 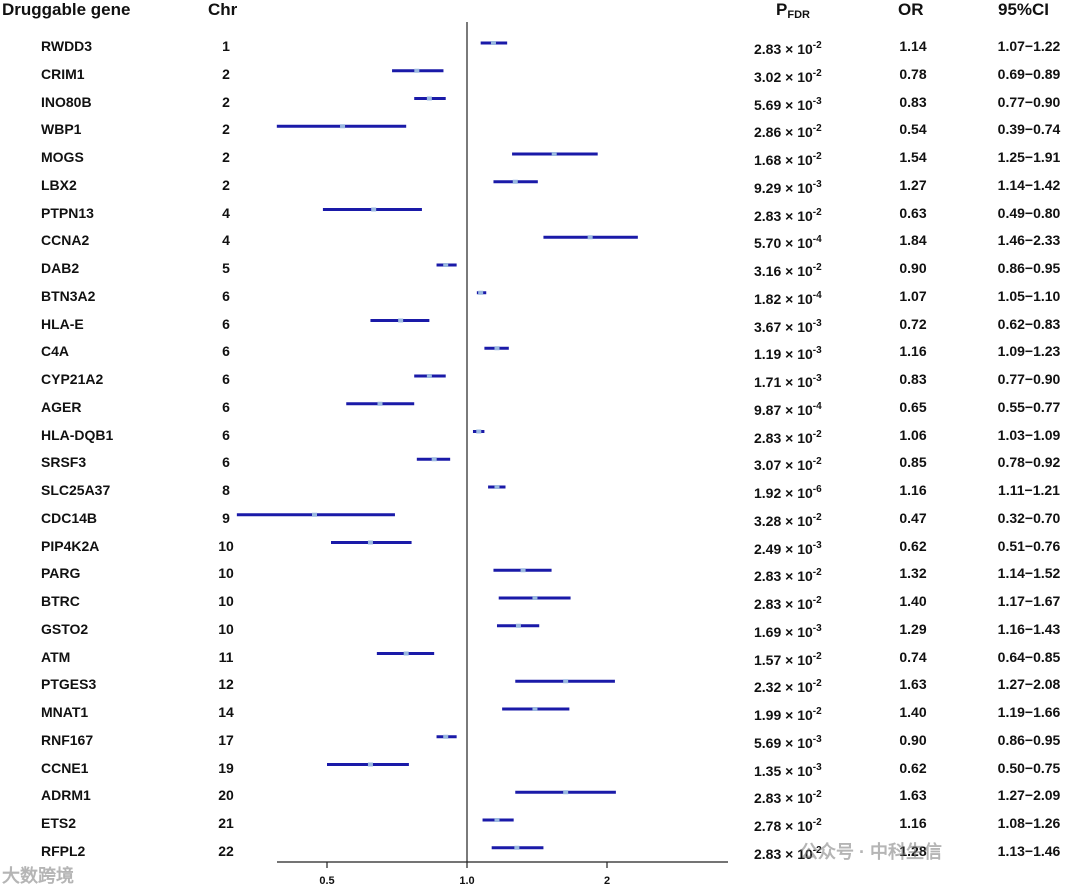 What do you see at coordinates (62, 157) in the screenshot?
I see `gene-name: MOGS` at bounding box center [62, 157].